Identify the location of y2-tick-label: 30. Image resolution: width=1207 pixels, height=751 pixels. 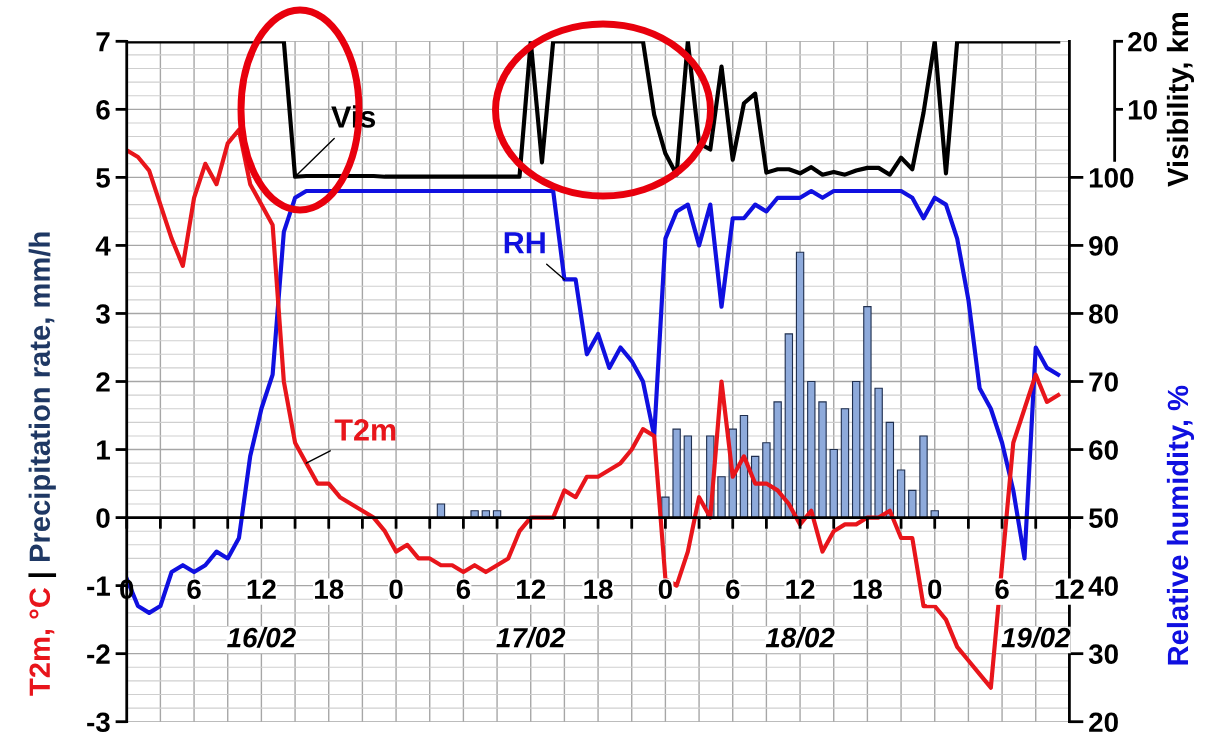
(1103, 654).